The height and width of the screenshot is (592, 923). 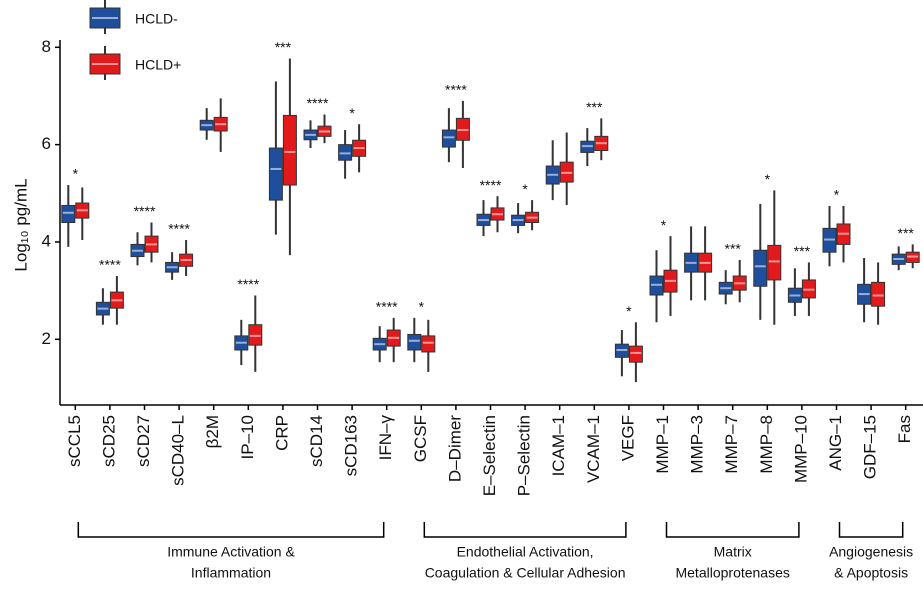 What do you see at coordinates (247, 437) in the screenshot?
I see `x-tick-label: IP–10` at bounding box center [247, 437].